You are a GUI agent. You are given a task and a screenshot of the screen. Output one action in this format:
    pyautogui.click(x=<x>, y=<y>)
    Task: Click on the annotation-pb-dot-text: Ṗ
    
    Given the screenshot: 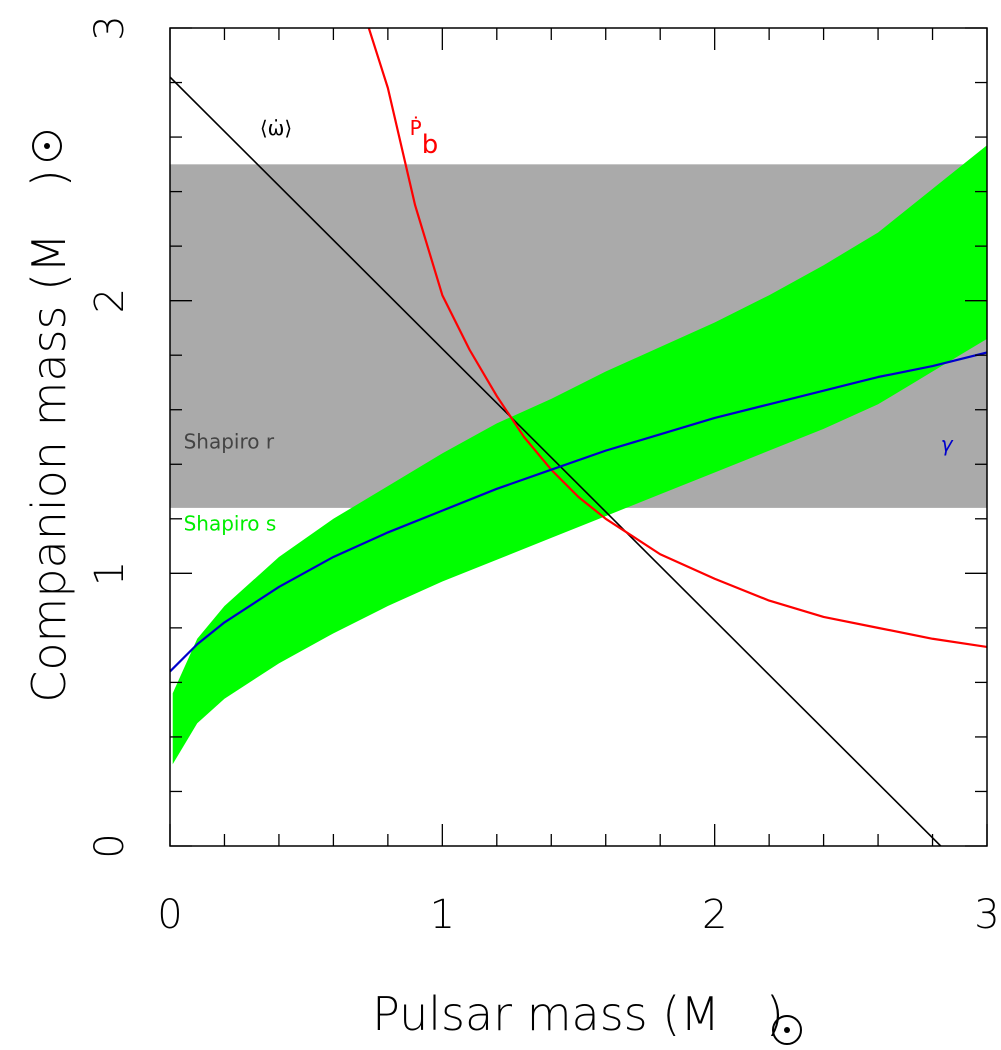 What is the action you would take?
    pyautogui.click(x=416, y=127)
    